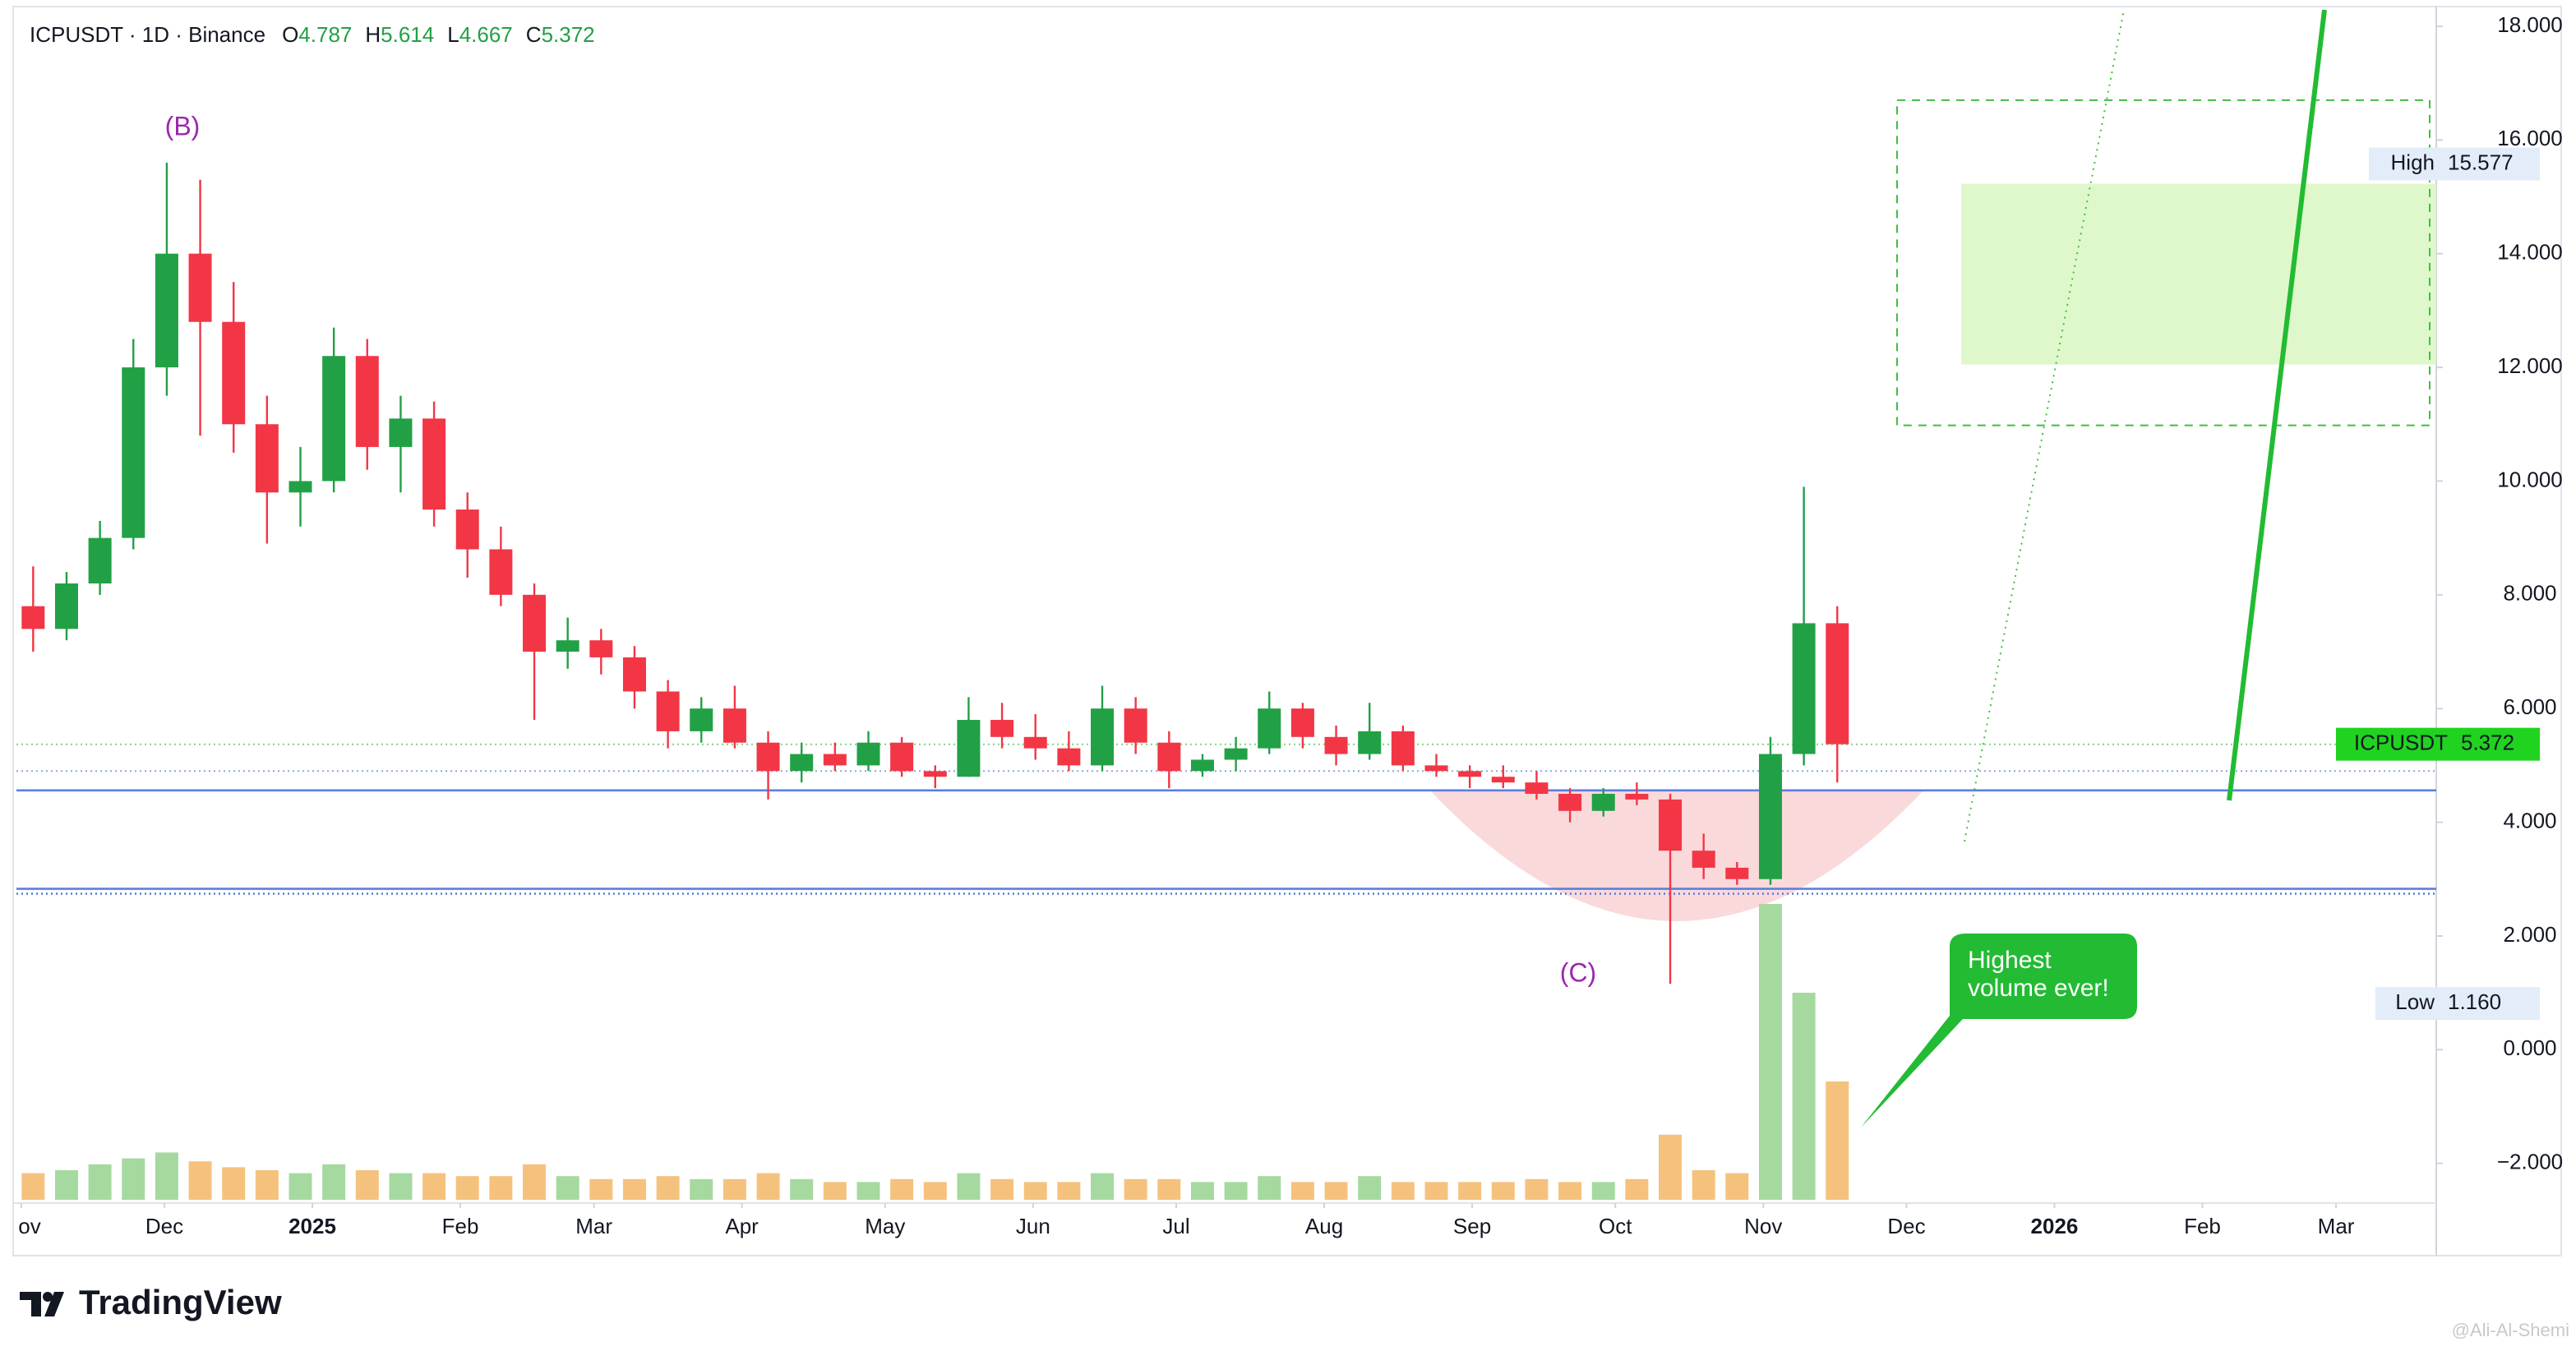 This screenshot has height=1351, width=2576. What do you see at coordinates (453, 34) in the screenshot?
I see `ohlc-key: L` at bounding box center [453, 34].